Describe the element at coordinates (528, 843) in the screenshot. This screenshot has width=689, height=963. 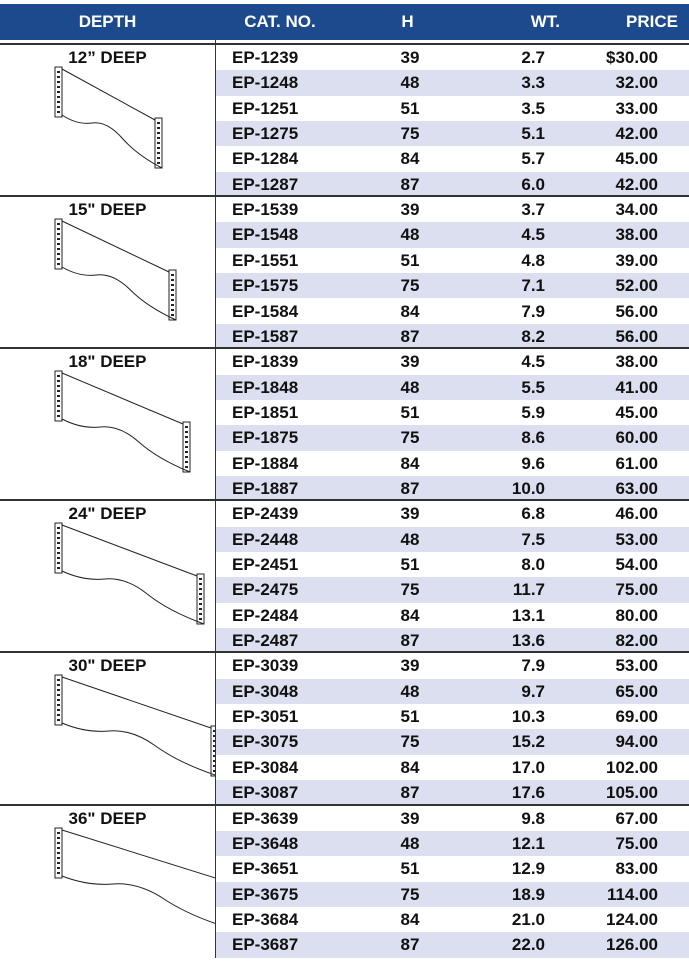
I see `cell: 12.1` at that location.